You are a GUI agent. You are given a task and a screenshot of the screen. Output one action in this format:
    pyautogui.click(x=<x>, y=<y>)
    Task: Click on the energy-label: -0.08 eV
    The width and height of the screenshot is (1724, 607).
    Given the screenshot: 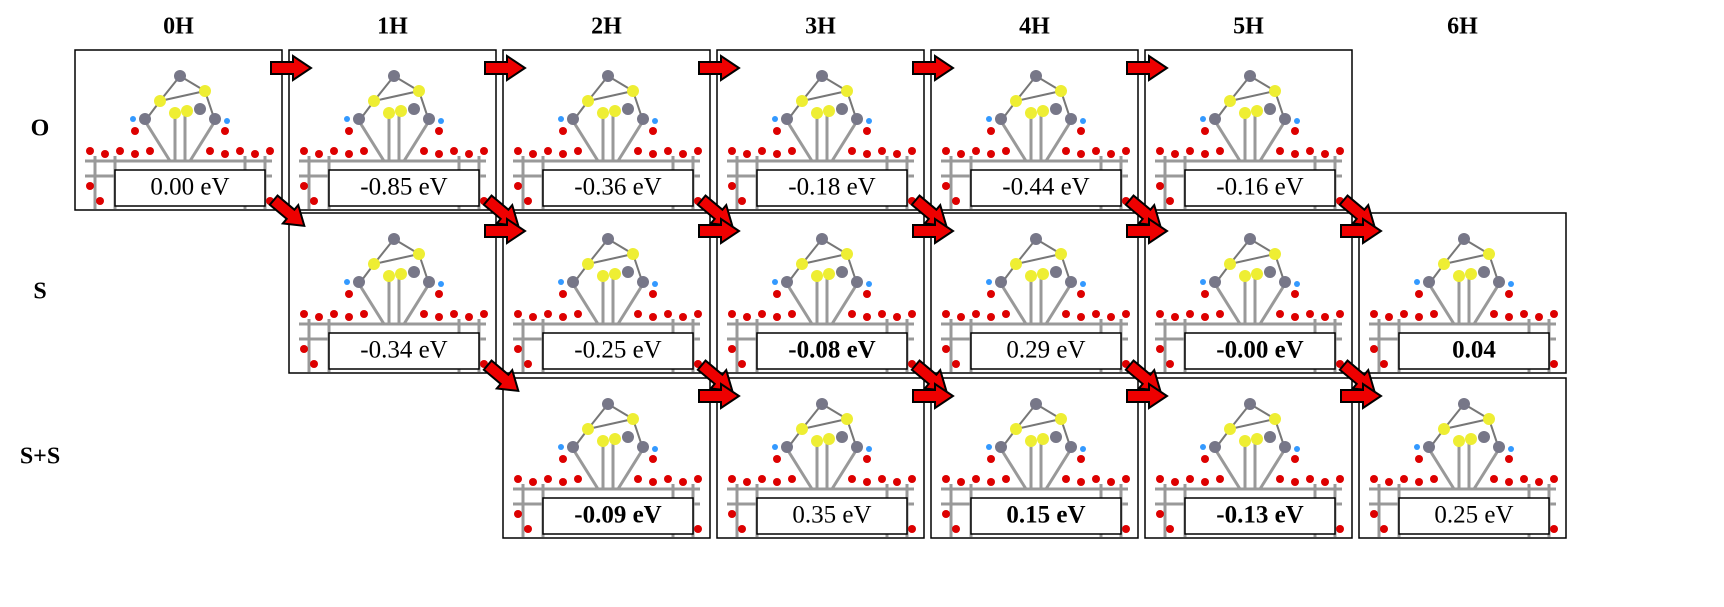 What is the action you would take?
    pyautogui.click(x=831, y=350)
    